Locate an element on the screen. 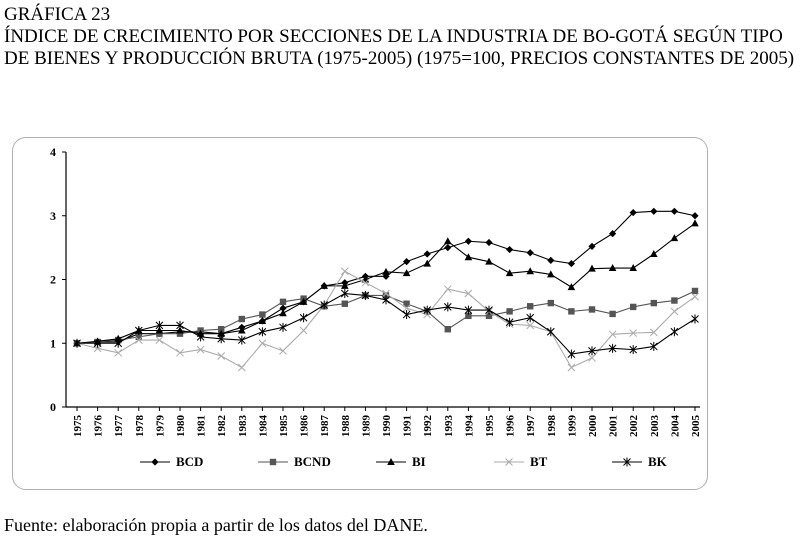 This screenshot has height=544, width=802. chart-legend: BCD BCND BI BT BK is located at coordinates (404, 461).